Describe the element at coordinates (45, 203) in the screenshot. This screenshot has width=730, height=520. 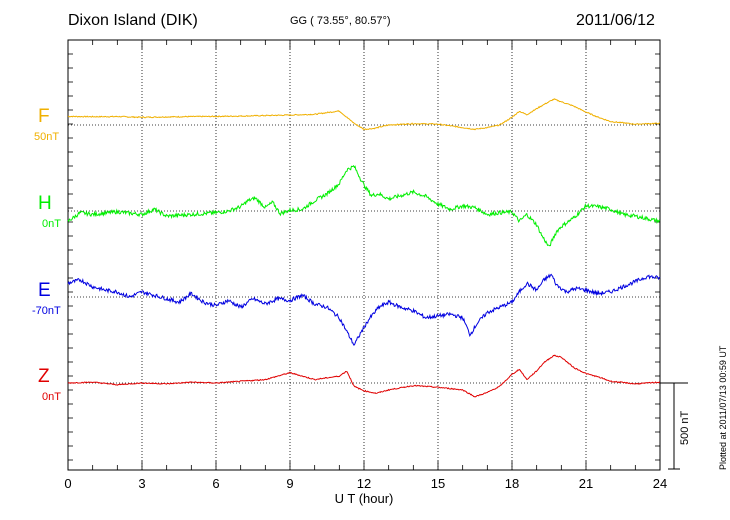
I see `series-name-h: H` at that location.